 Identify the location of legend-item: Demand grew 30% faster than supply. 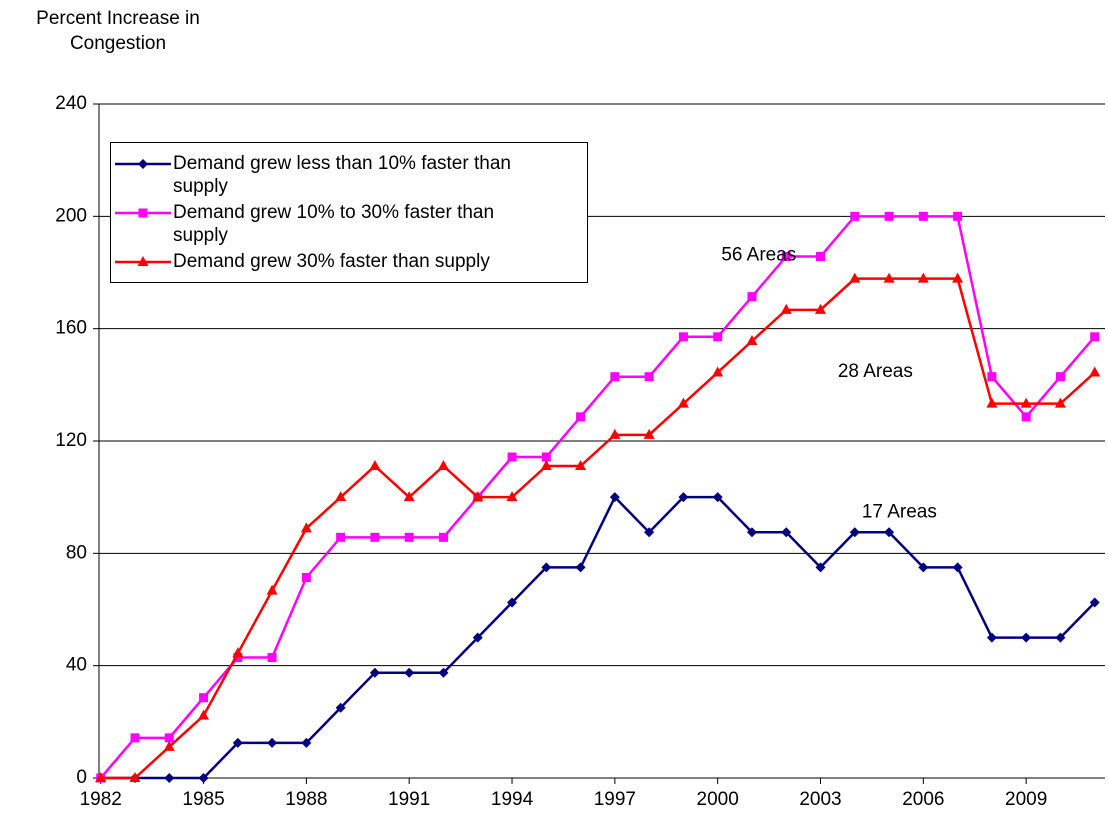
(349, 261).